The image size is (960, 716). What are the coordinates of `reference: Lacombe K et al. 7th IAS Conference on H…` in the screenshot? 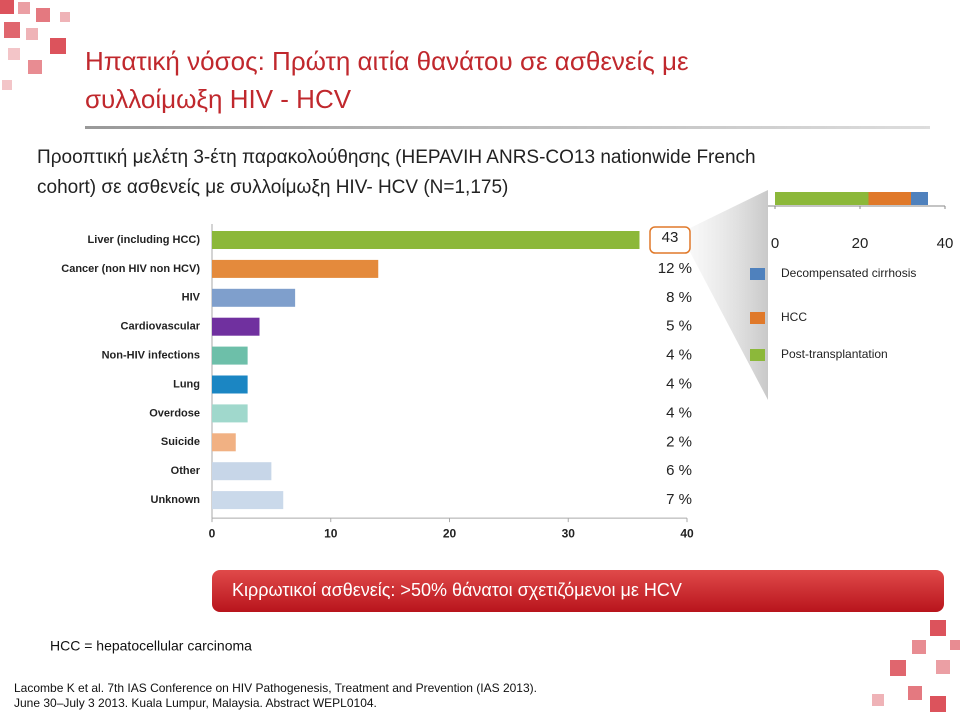 It's located at (275, 688).